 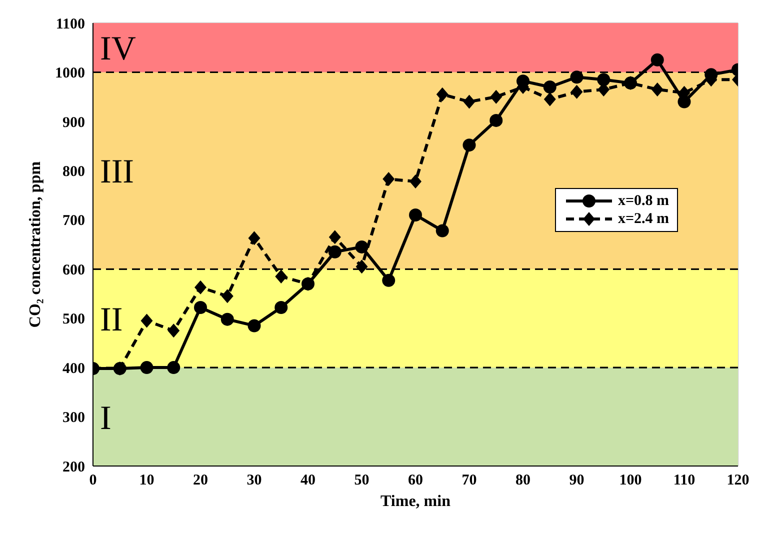 What do you see at coordinates (254, 480) in the screenshot?
I see `x-tick-label: 30` at bounding box center [254, 480].